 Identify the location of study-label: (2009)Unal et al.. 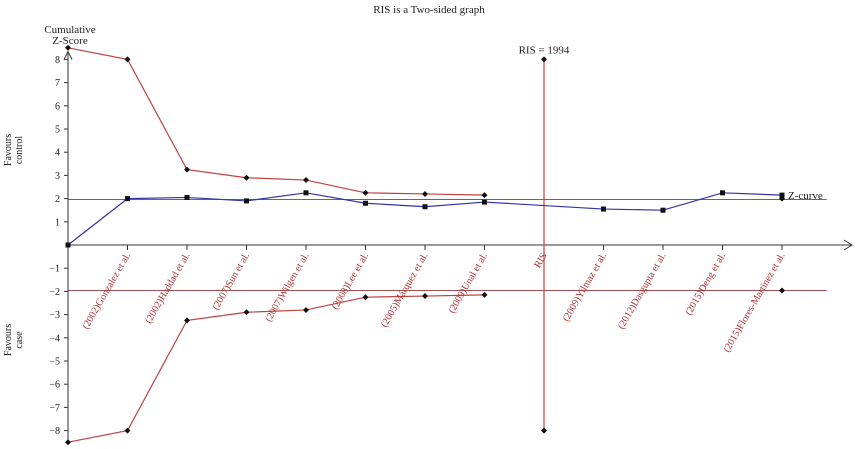
(469, 283).